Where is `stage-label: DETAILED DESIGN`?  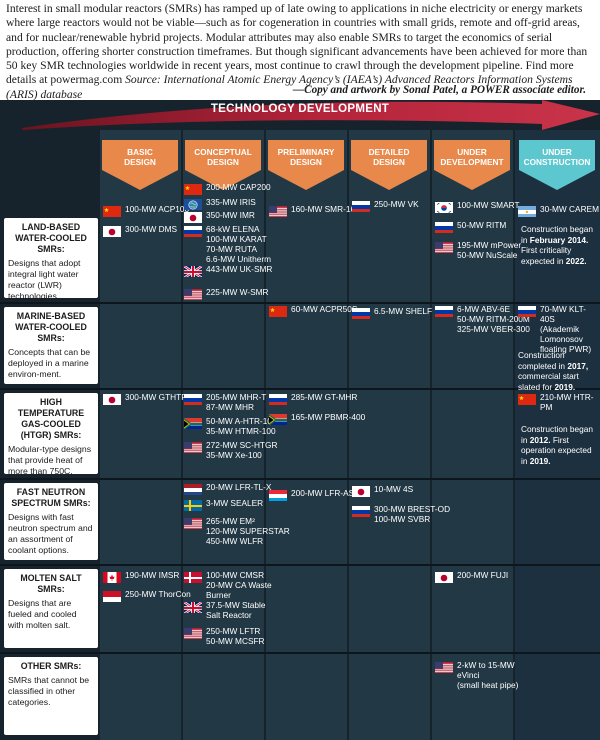 stage-label: DETAILED DESIGN is located at coordinates (389, 157).